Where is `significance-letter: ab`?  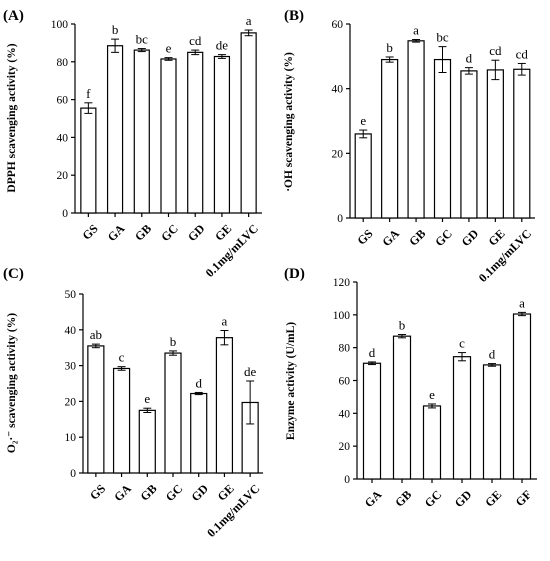 significance-letter: ab is located at coordinates (96, 334).